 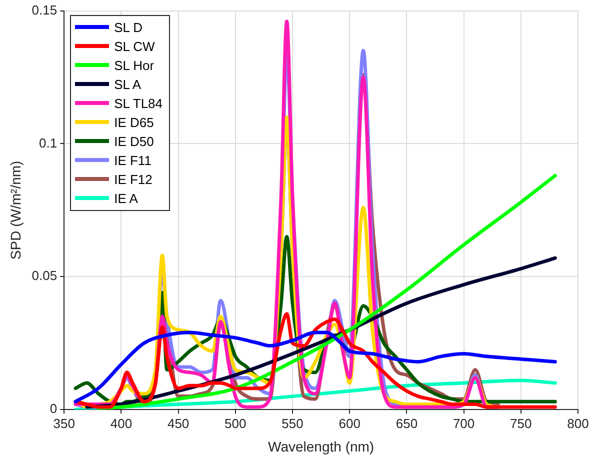 What do you see at coordinates (407, 423) in the screenshot?
I see `x-tick-label: 650` at bounding box center [407, 423].